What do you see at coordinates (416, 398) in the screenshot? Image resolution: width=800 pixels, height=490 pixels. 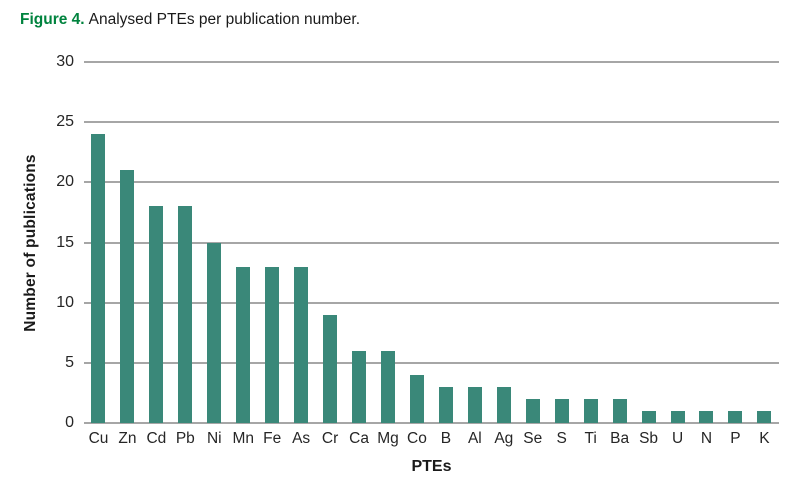 I see `bar-Co` at bounding box center [416, 398].